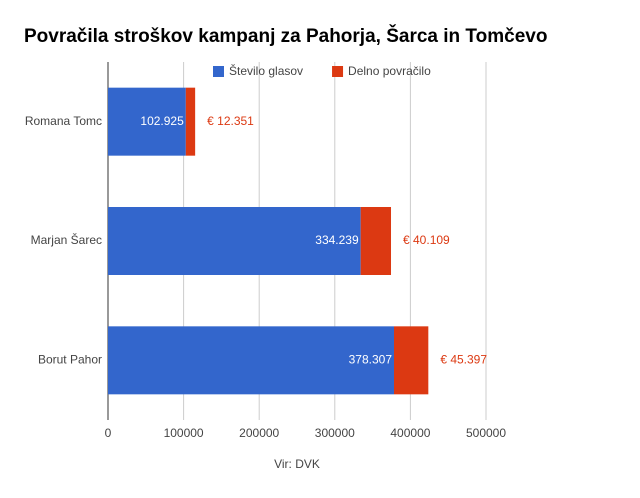  I want to click on value-label: 378.307, so click(371, 360).